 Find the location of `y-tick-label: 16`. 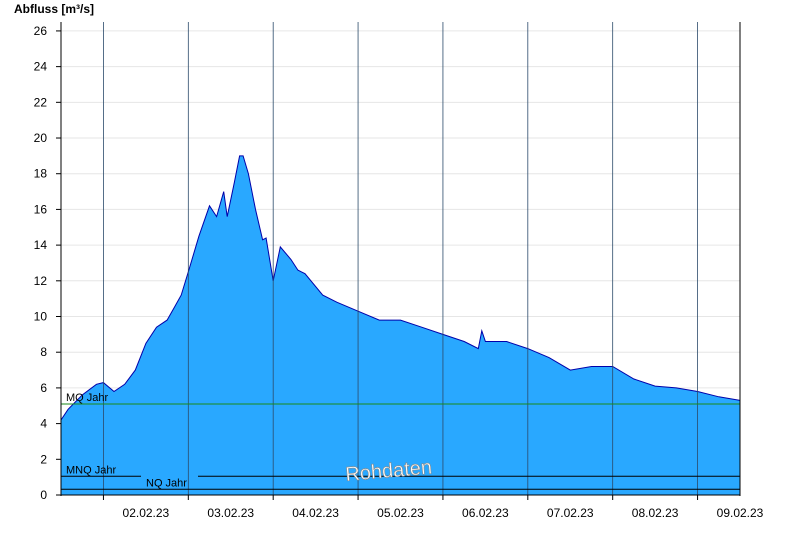

y-tick-label: 16 is located at coordinates (41, 209).